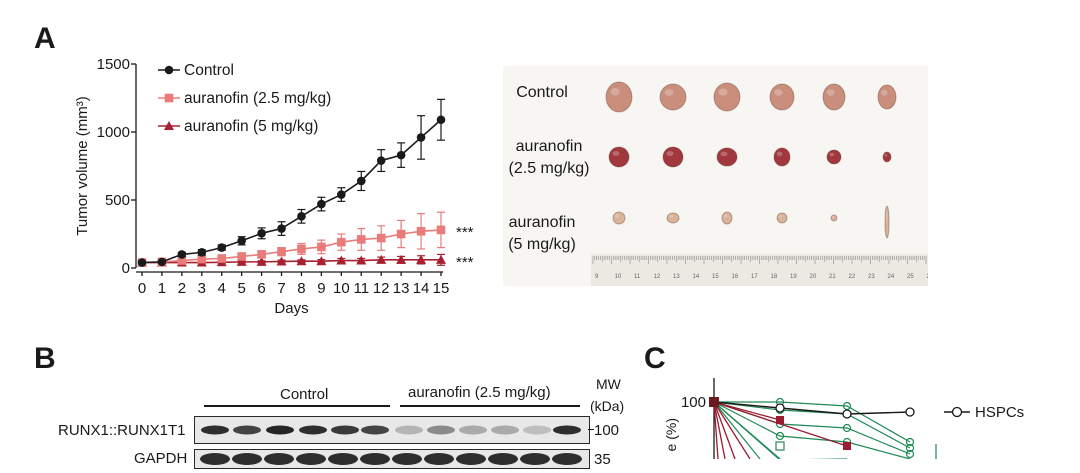 The image size is (1080, 473). Describe the element at coordinates (812, 408) in the screenshot. I see `series-line-hspcs` at that location.